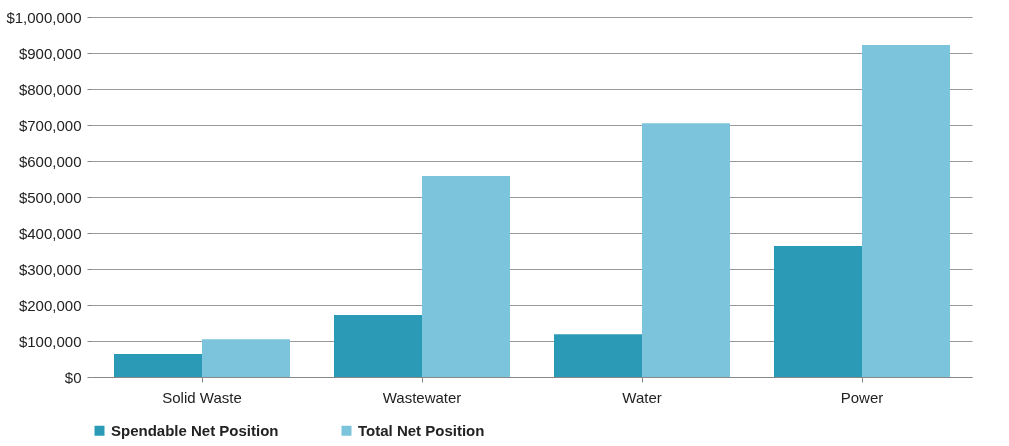 The height and width of the screenshot is (446, 1009). I want to click on x-tick-label: Wastewater, so click(422, 397).